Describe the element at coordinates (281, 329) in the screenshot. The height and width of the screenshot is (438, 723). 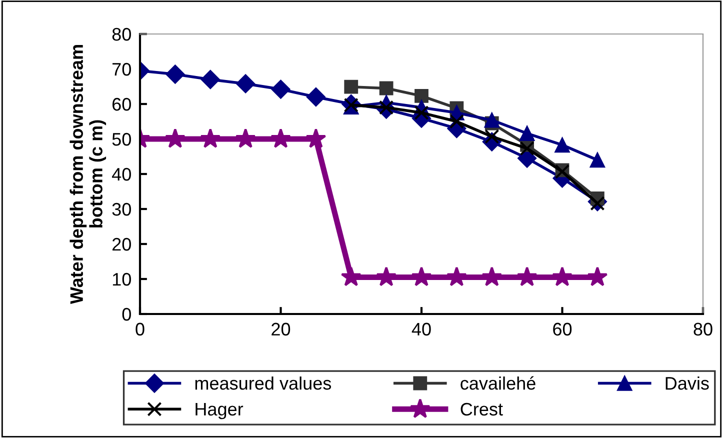
I see `x-tick-label: 20` at that location.